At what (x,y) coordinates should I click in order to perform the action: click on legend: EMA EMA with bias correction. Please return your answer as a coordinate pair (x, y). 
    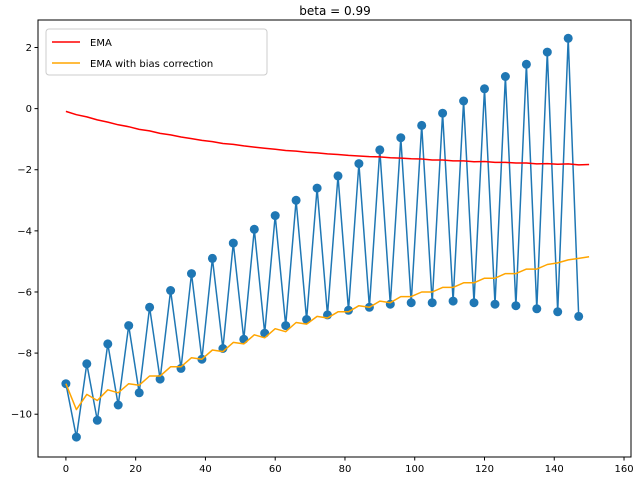
    Looking at the image, I should click on (156, 52).